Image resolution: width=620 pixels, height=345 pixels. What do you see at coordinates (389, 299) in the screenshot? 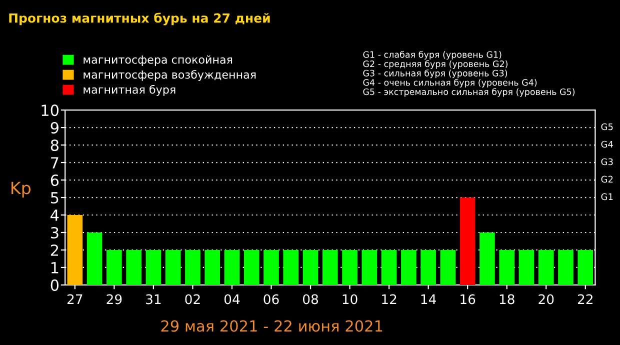
I see `x-tick-label: 12` at bounding box center [389, 299].